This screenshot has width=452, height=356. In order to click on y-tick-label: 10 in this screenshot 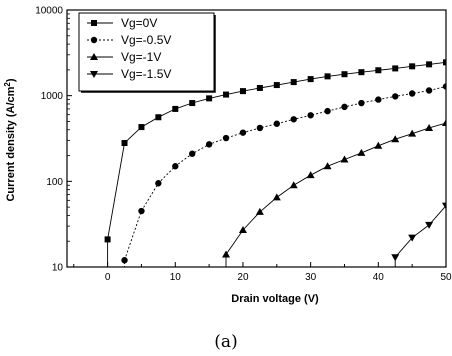, I will do `click(58, 268)`.